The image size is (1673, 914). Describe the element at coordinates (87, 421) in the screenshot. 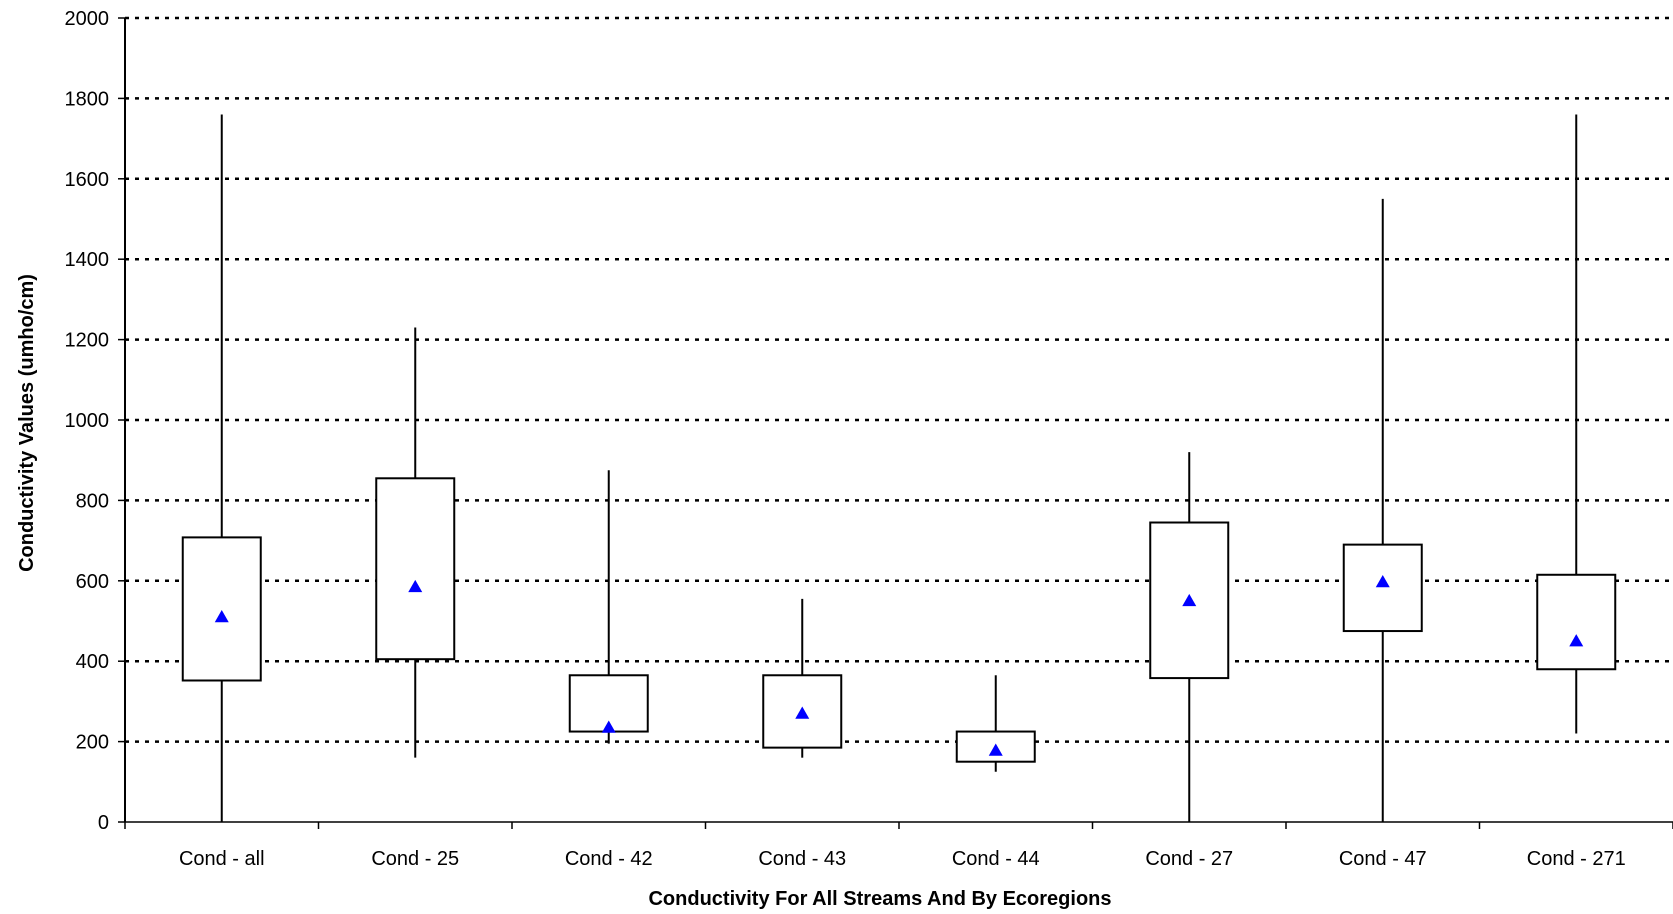

I see `y-tick-label: 1000` at that location.